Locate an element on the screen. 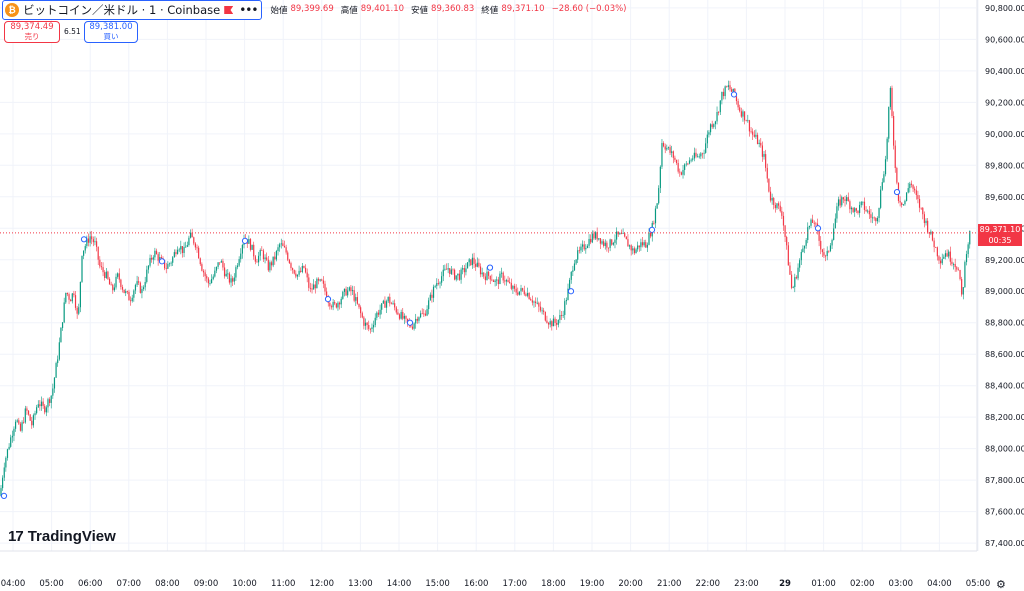  low-value: 89,360.83 is located at coordinates (453, 9).